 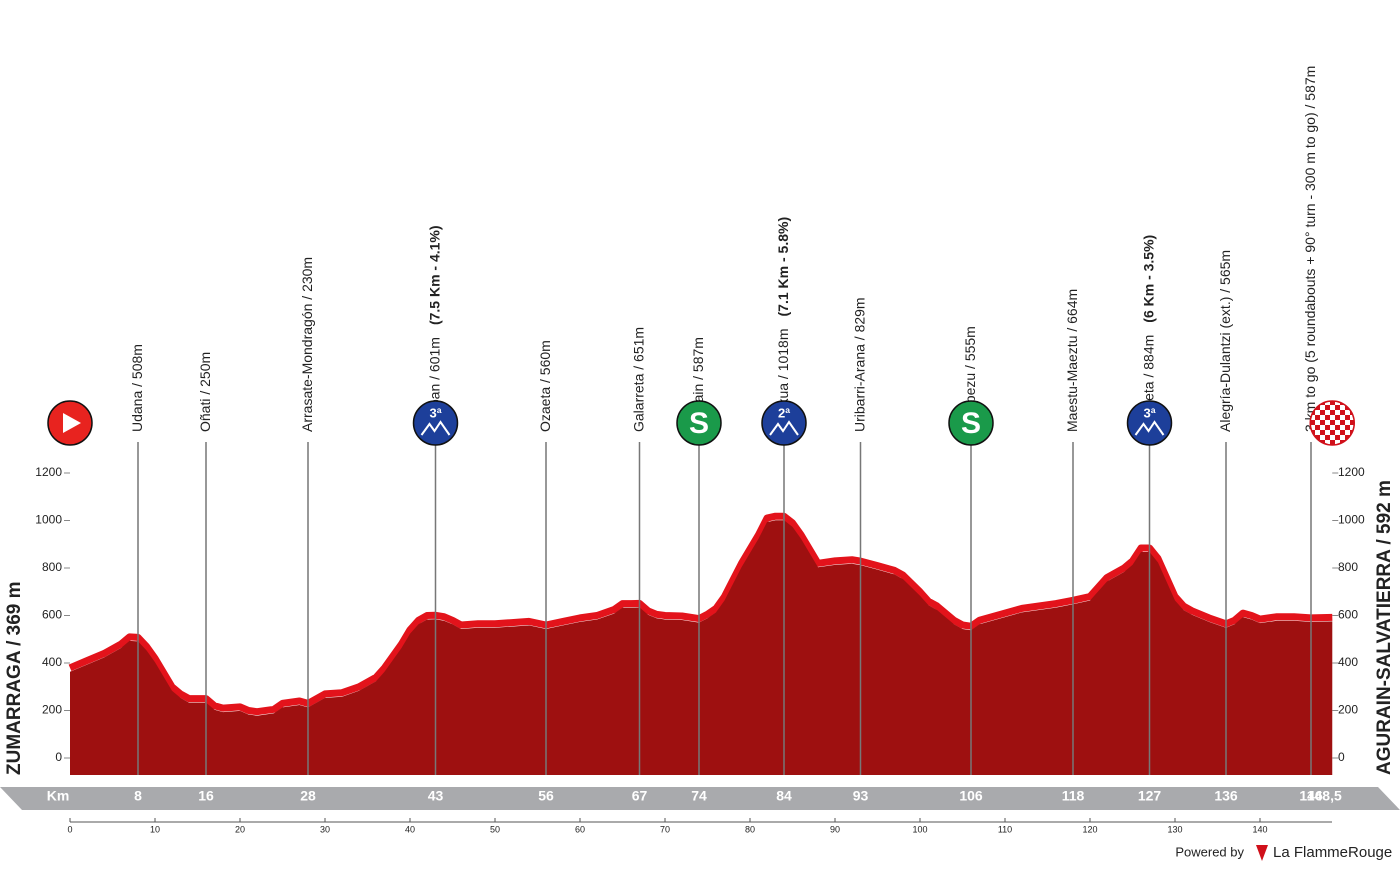 I want to click on waypoint-km: 136, so click(x=1226, y=796).